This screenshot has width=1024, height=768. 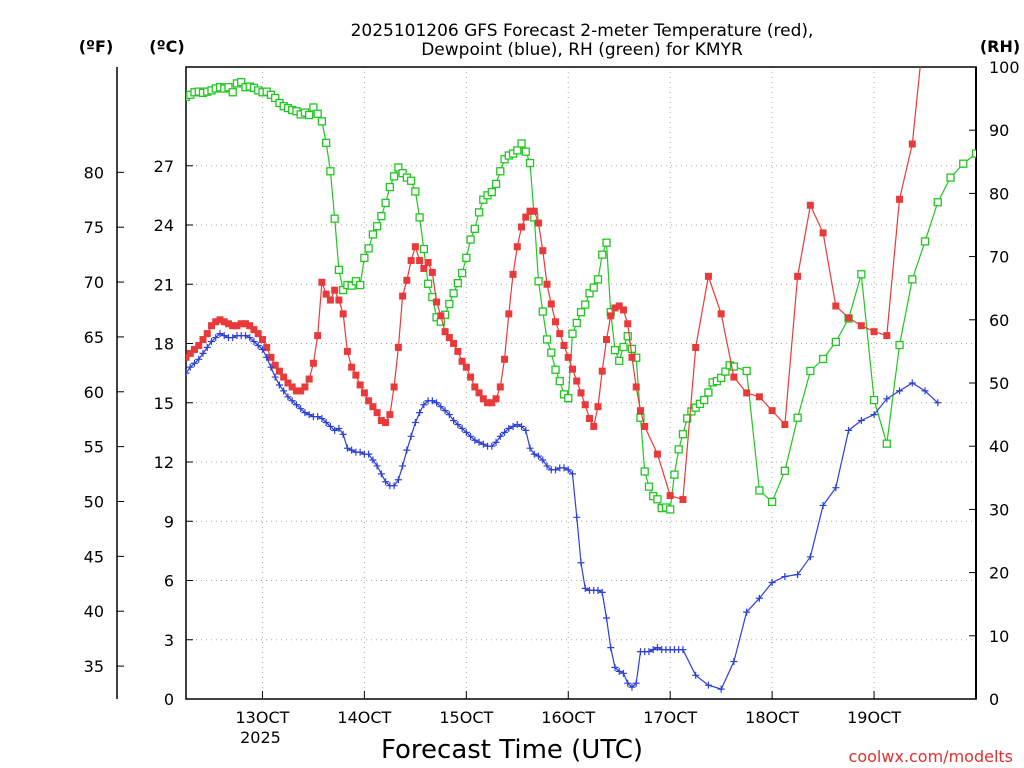 What do you see at coordinates (94, 666) in the screenshot?
I see `fahrenheit-tick-label: 35` at bounding box center [94, 666].